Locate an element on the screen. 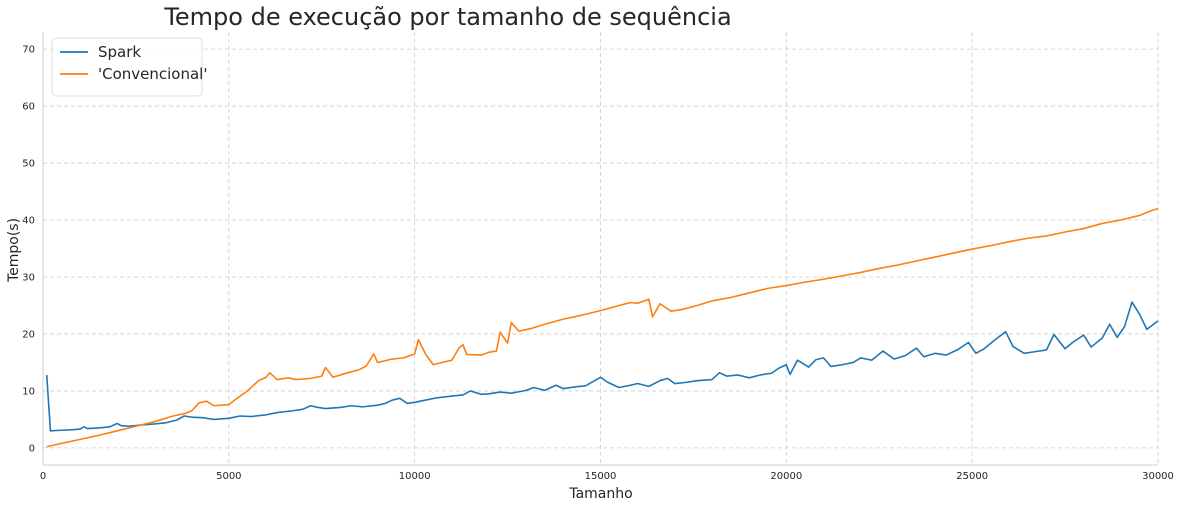 This screenshot has height=507, width=1180. y-tick-label: 70 is located at coordinates (28, 50).